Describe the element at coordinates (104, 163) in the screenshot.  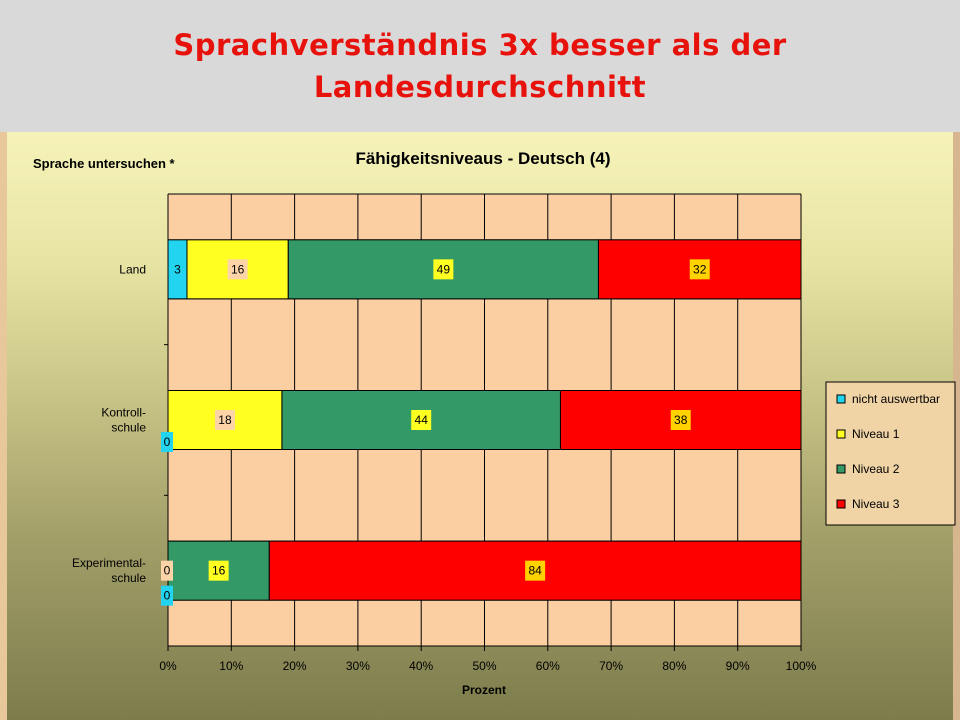
I see `chart-corner-label: Sprache untersuchen *` at that location.